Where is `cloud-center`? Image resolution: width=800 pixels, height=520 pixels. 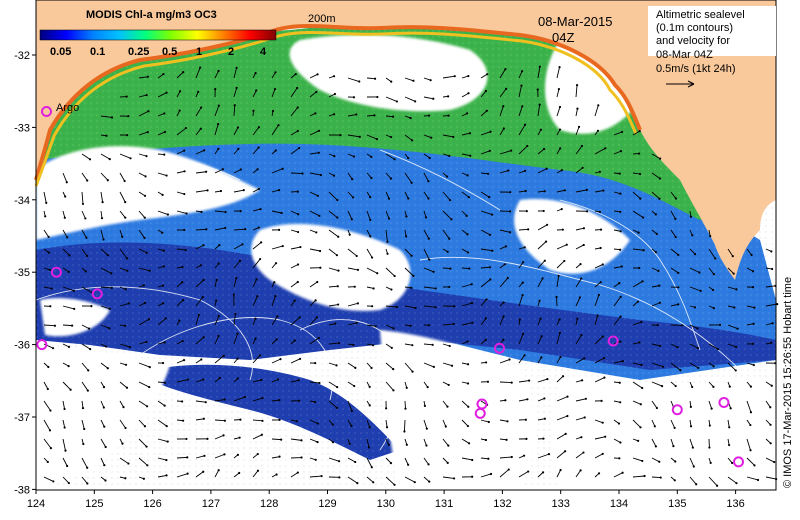
cloud-center is located at coordinates (388, 73).